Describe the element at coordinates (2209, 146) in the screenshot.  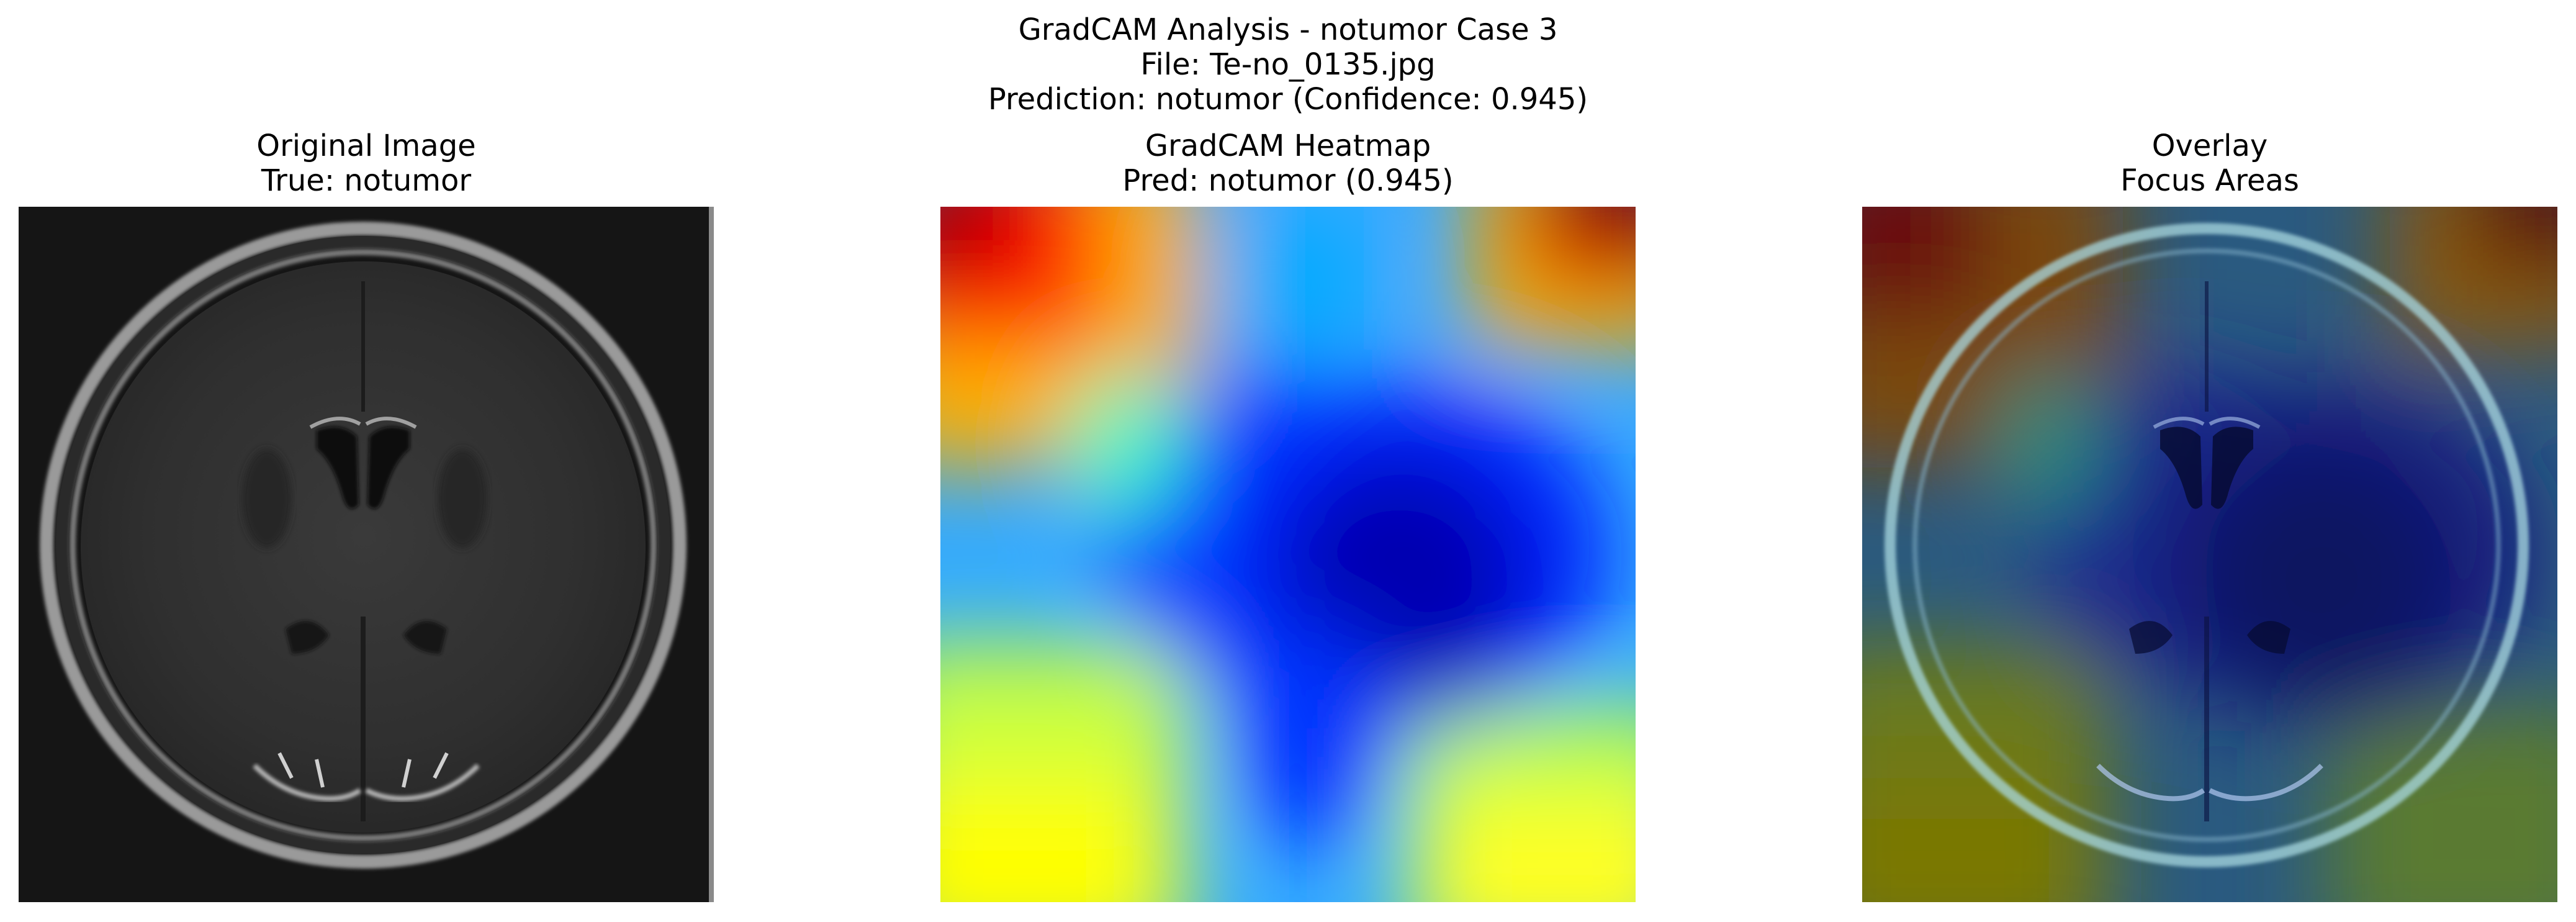
I see `overlay-panel-title: Overlay` at that location.